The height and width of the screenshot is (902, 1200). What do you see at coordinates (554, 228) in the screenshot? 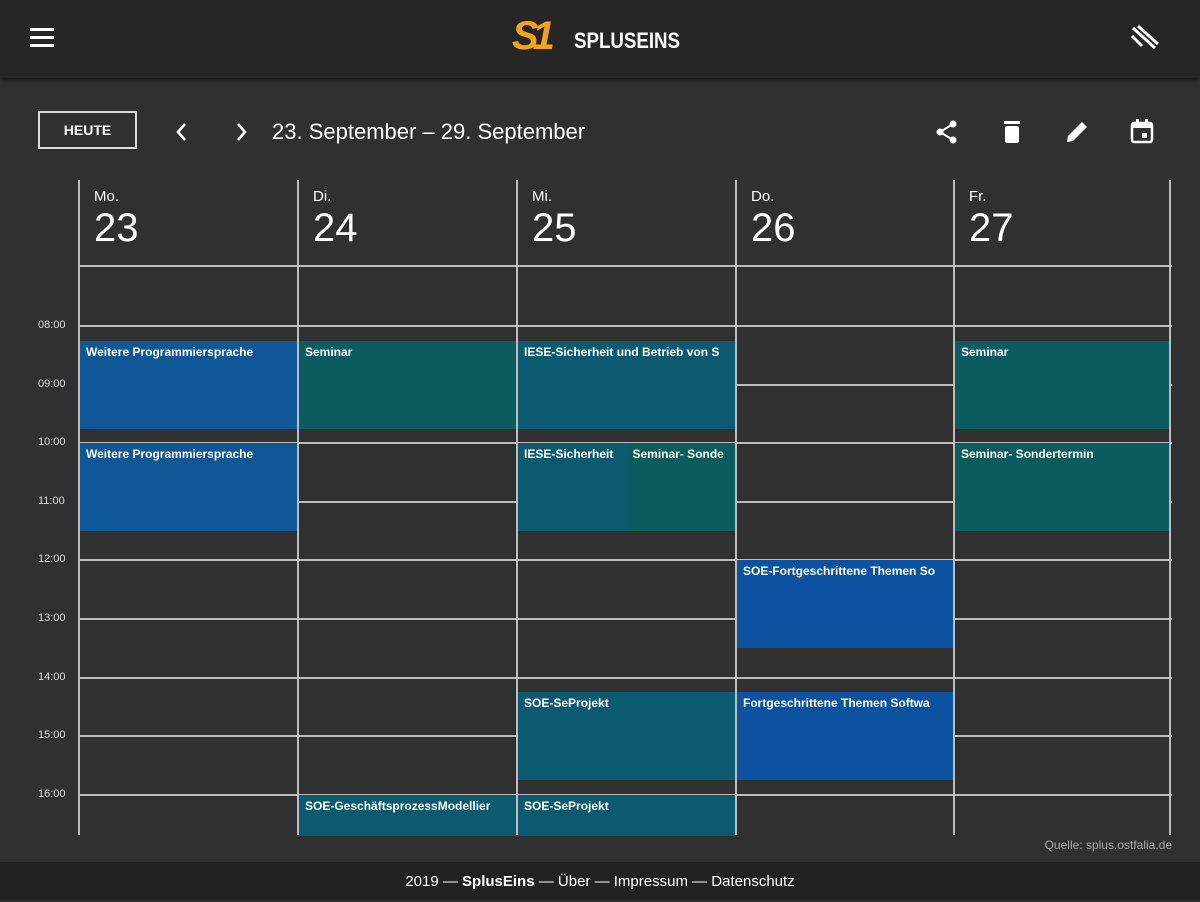
I see `day-date: 25` at bounding box center [554, 228].